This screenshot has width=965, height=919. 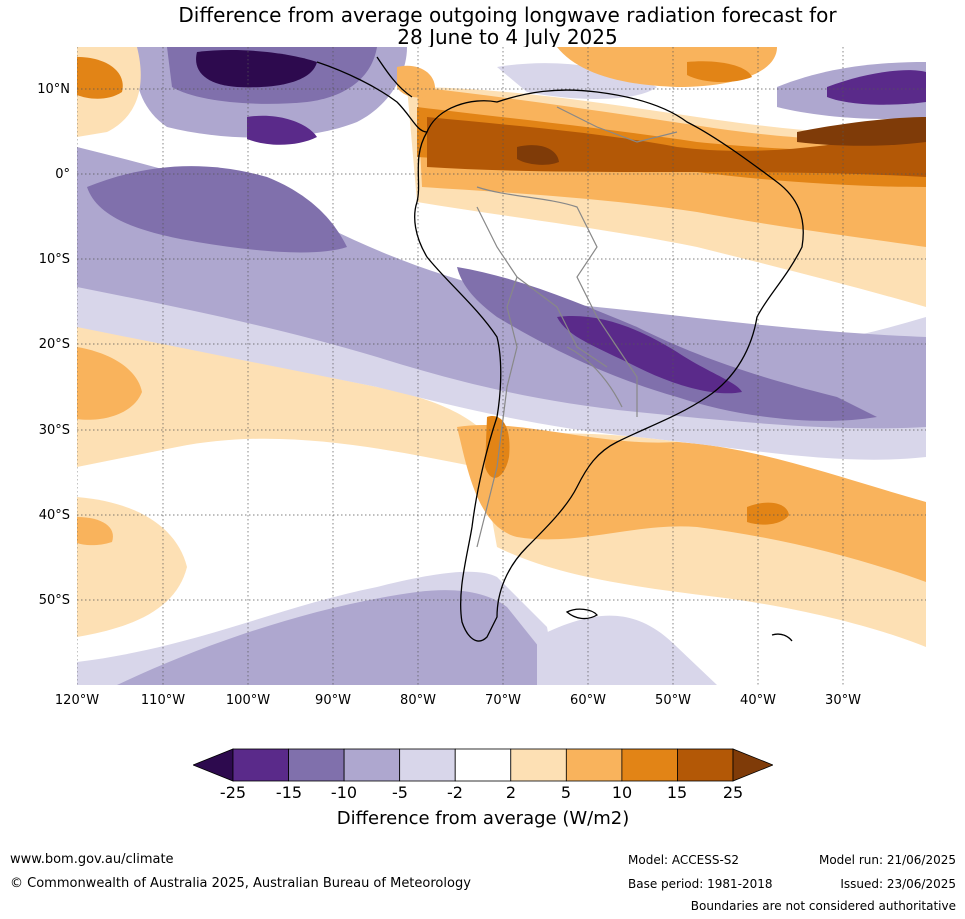 I want to click on anomaly-region-se-pacific-pale, so click(x=287, y=392).